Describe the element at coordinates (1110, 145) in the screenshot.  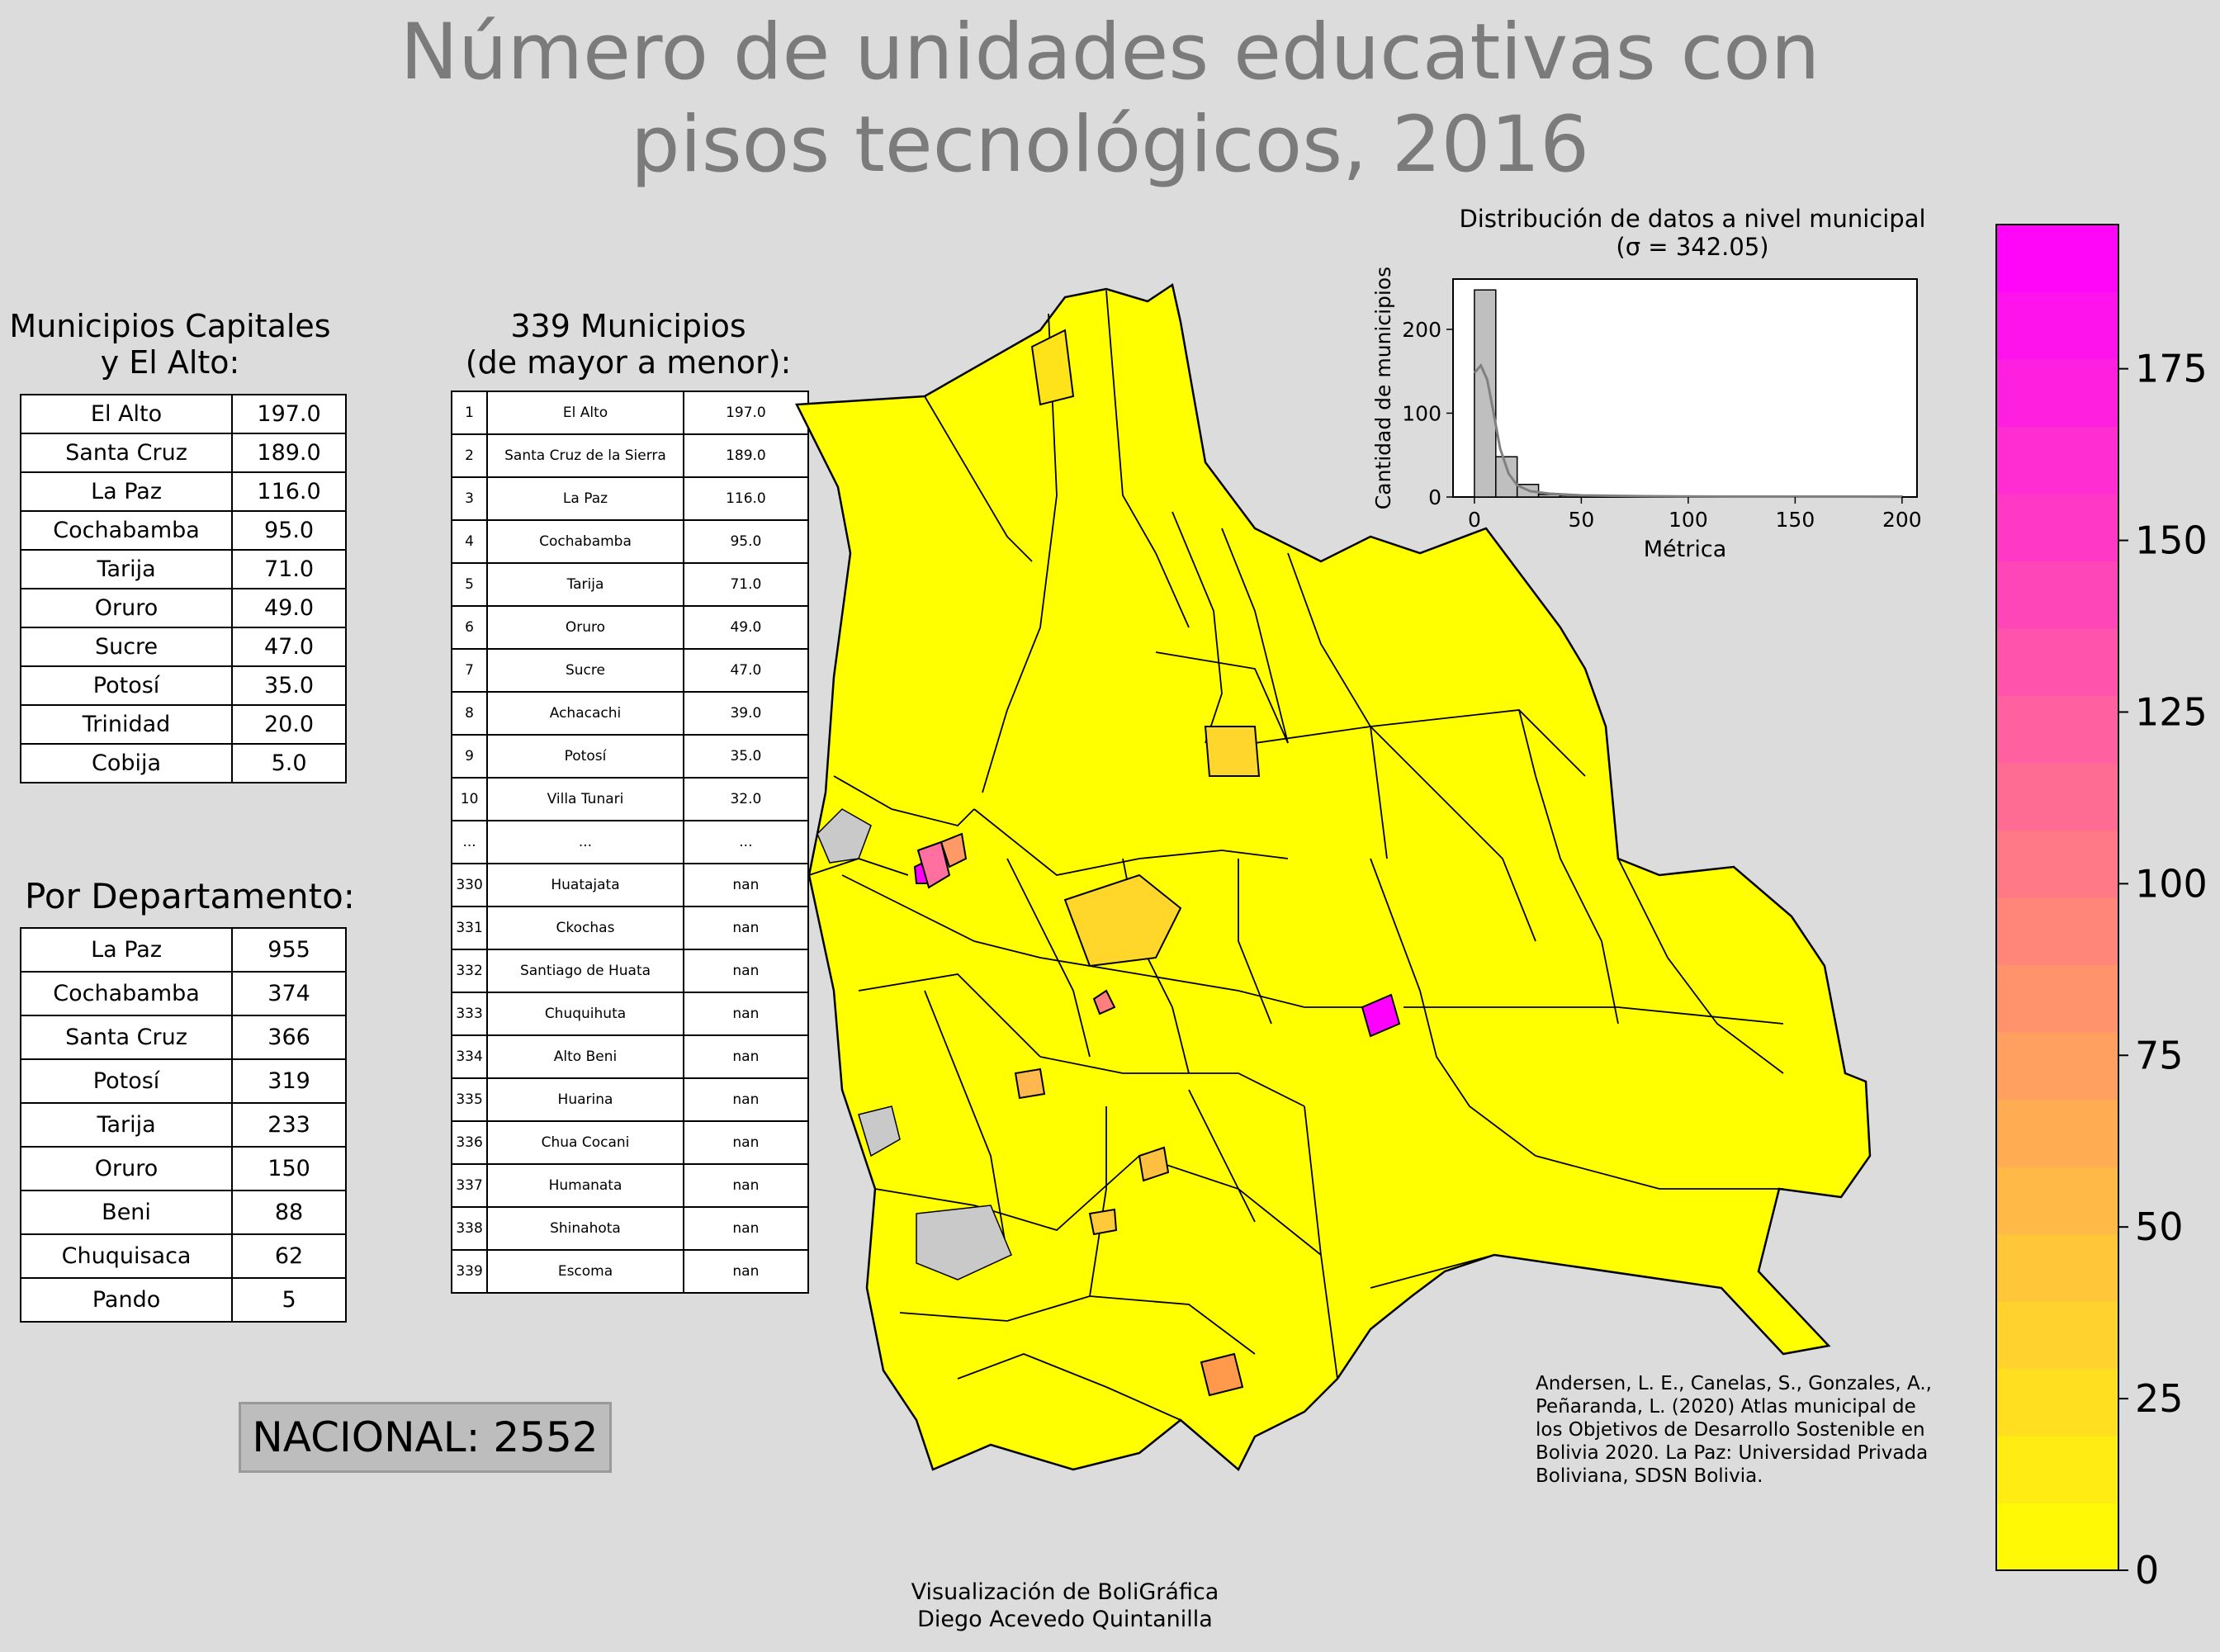
I see `title-line-2: pisos tecnológicos, 2016` at that location.